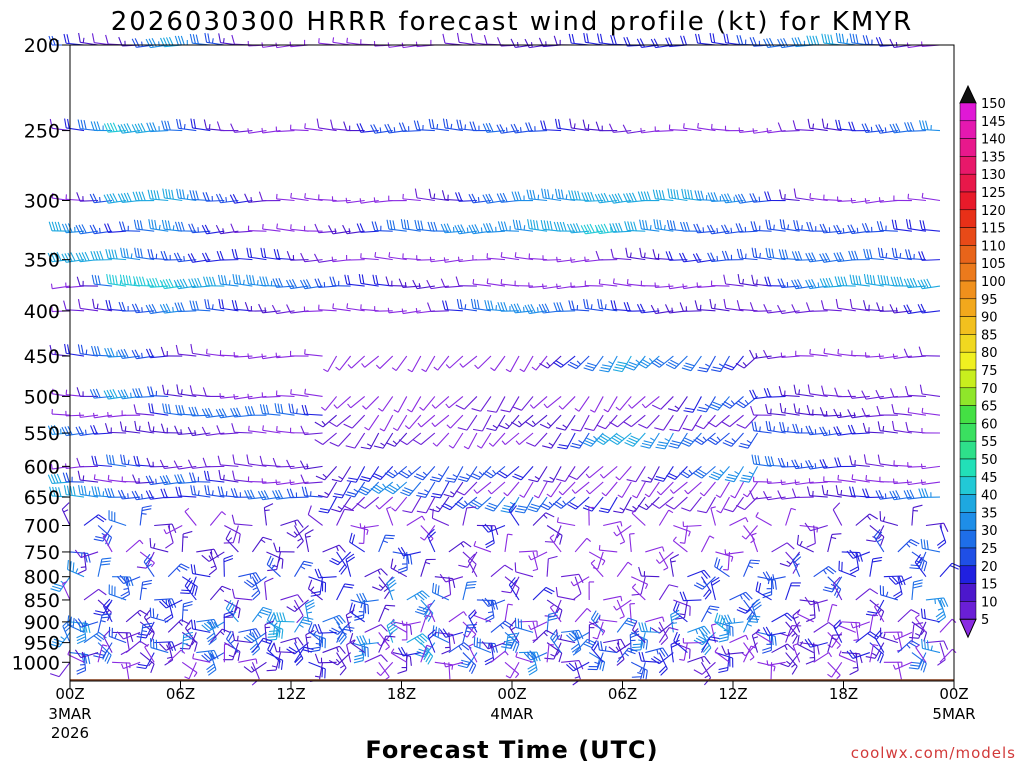 The width and height of the screenshot is (1024, 772). Describe the element at coordinates (989, 513) in the screenshot. I see `colorbar-label: 35` at that location.